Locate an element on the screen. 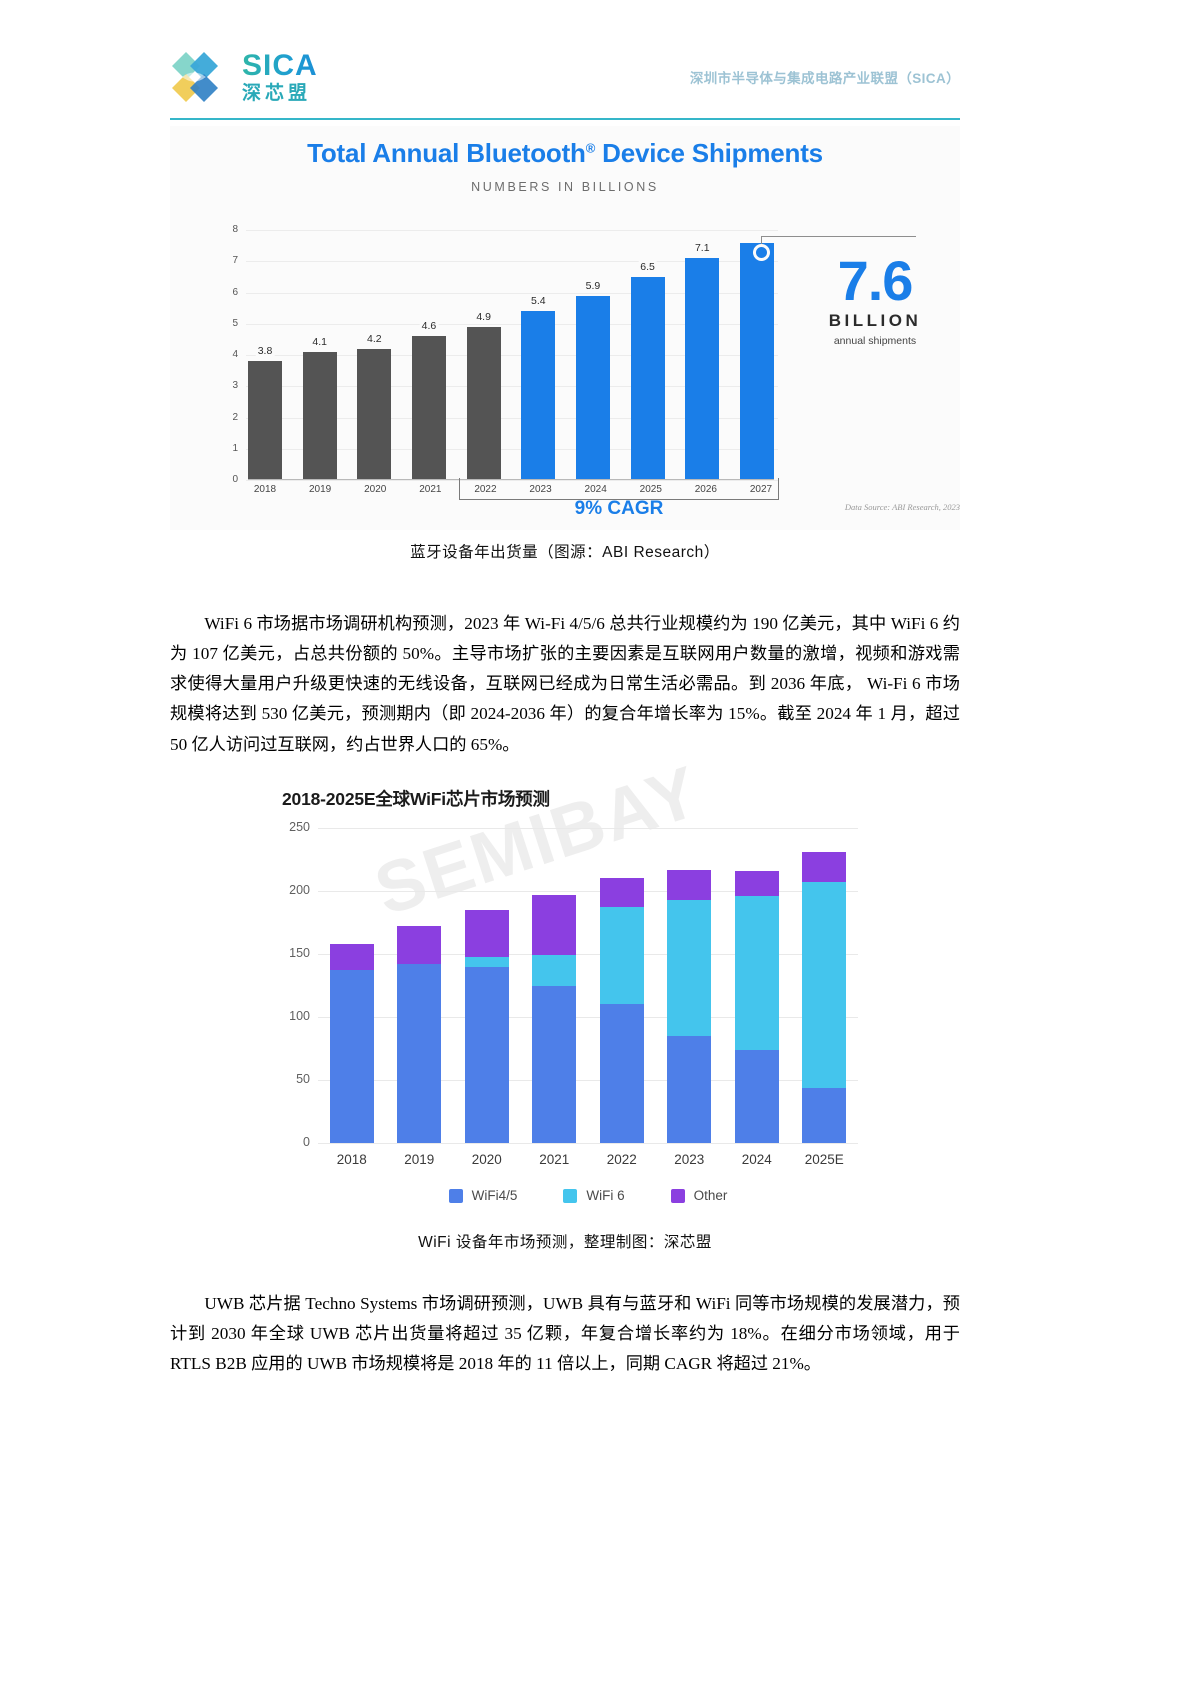 The height and width of the screenshot is (1698, 1200). y-axis-tick-label: 100 is located at coordinates (299, 1016).